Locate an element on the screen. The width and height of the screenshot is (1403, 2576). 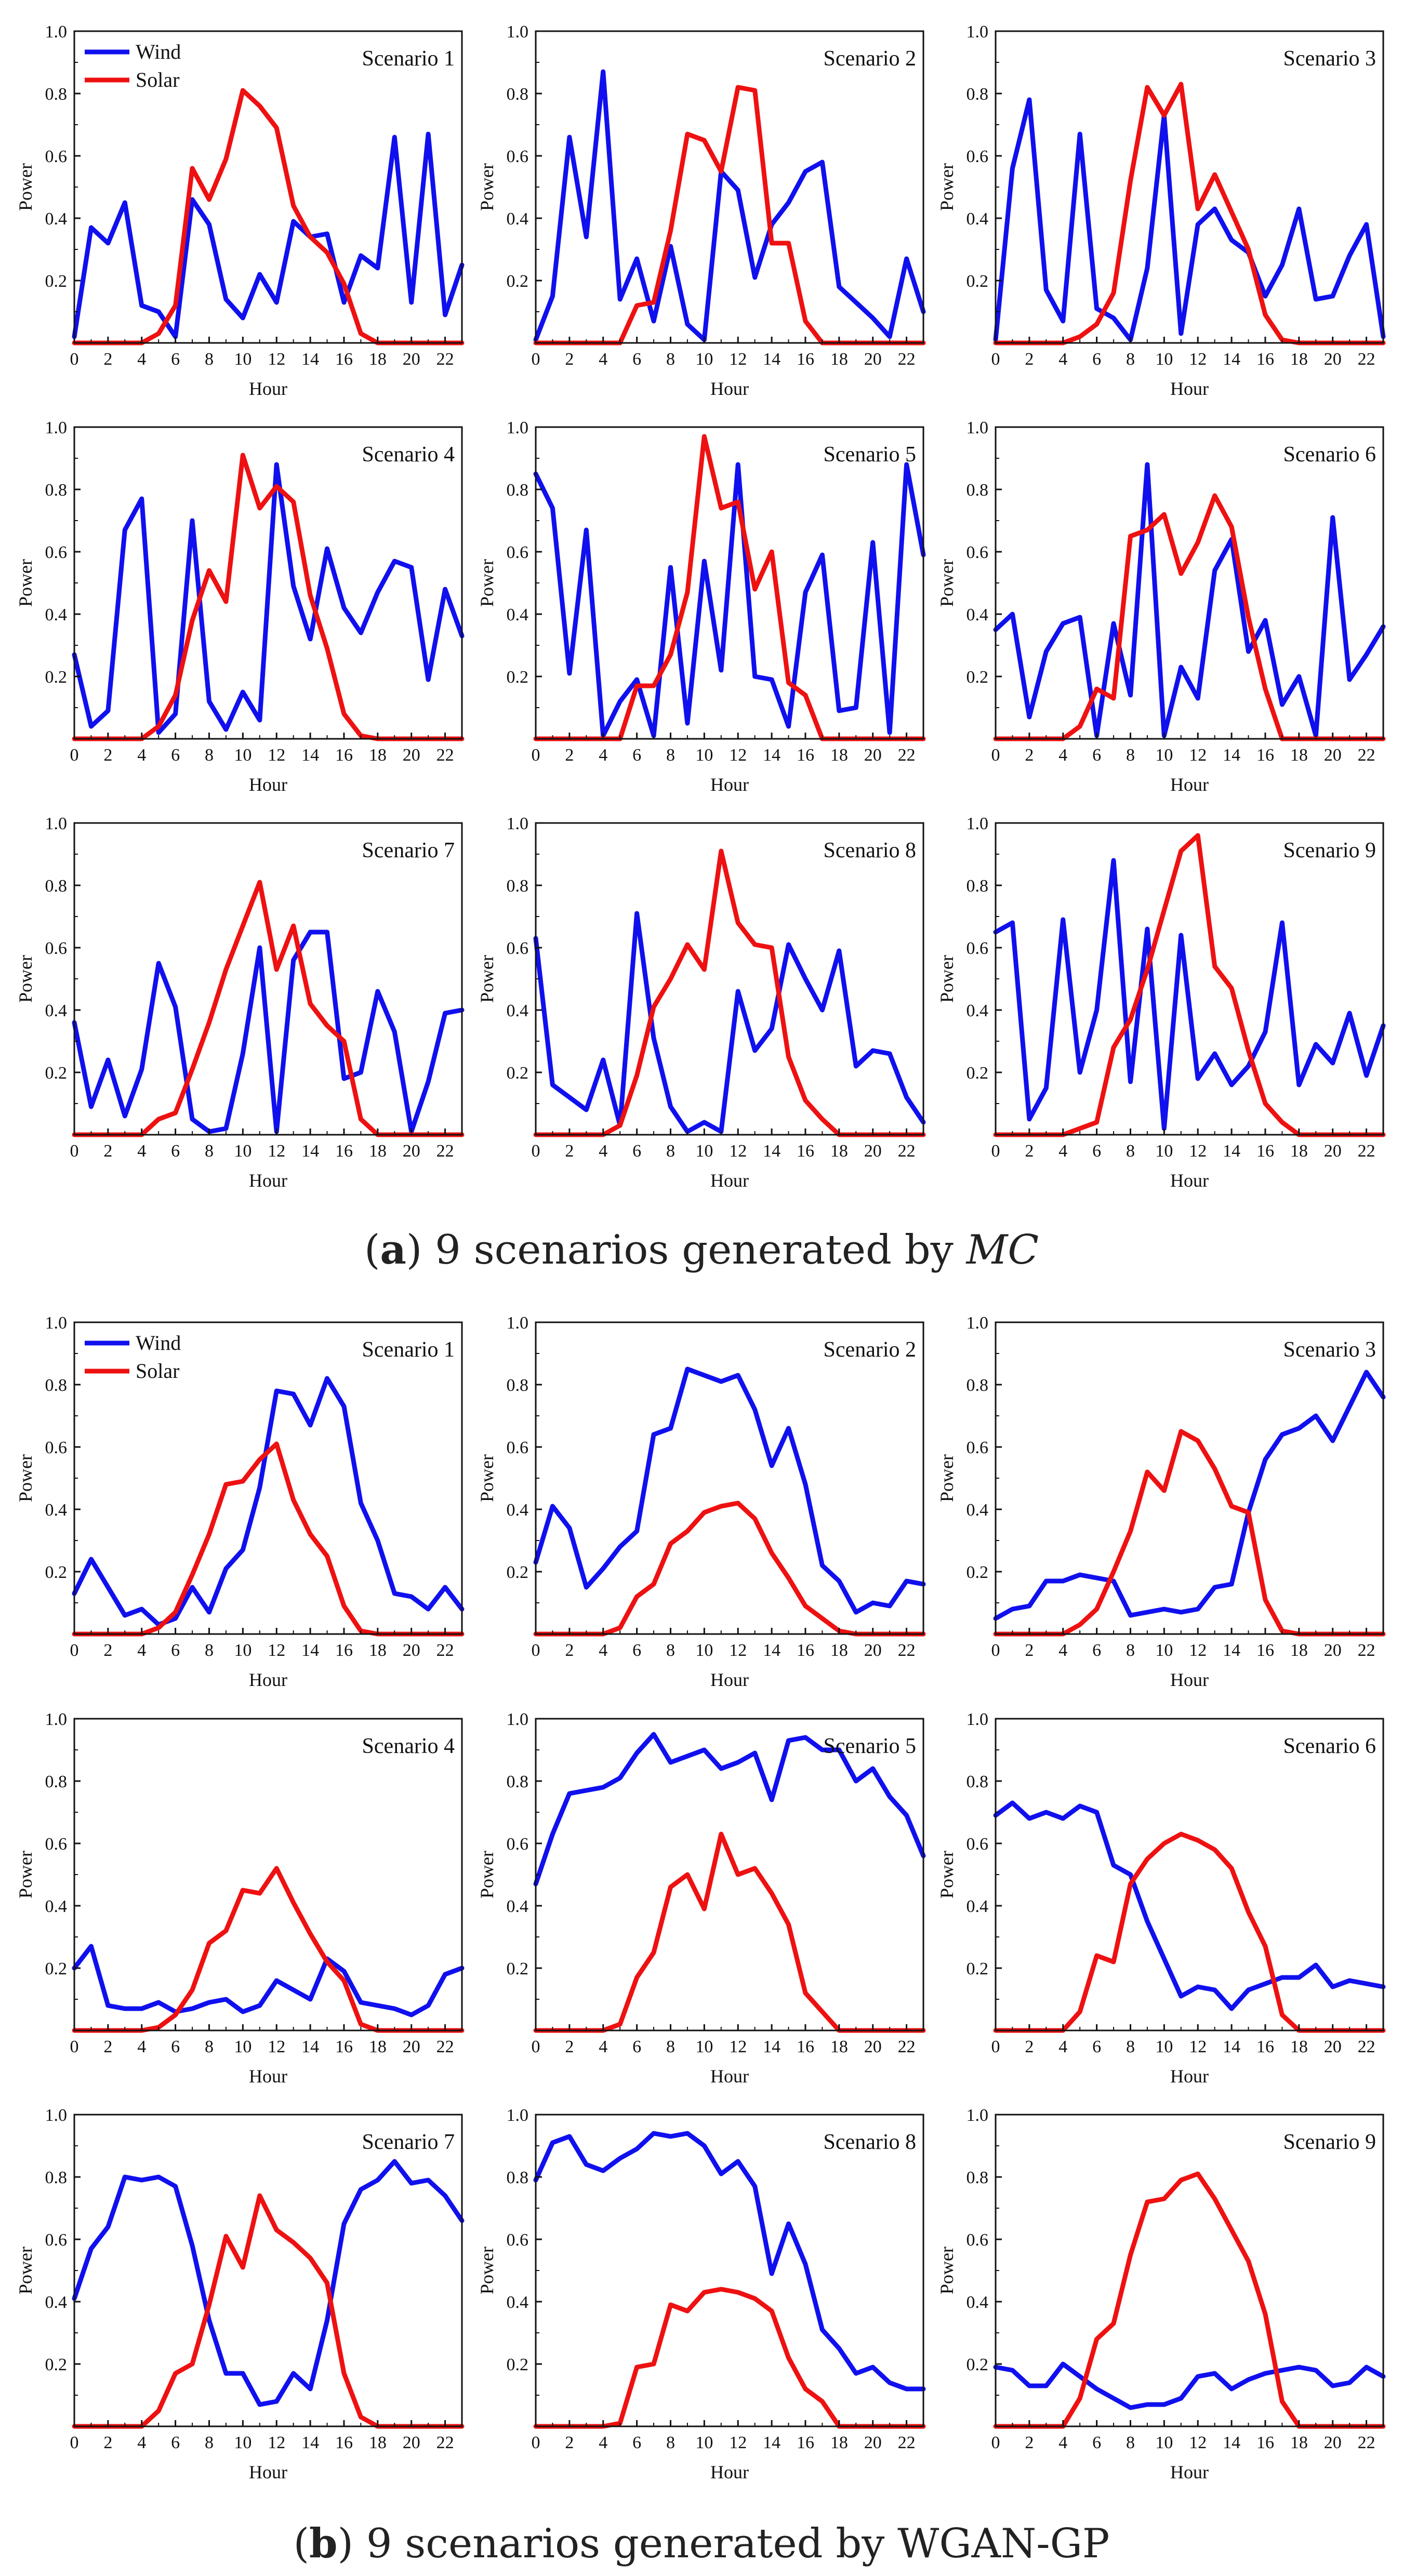
panel-title: Scenario 9 is located at coordinates (1329, 2142).